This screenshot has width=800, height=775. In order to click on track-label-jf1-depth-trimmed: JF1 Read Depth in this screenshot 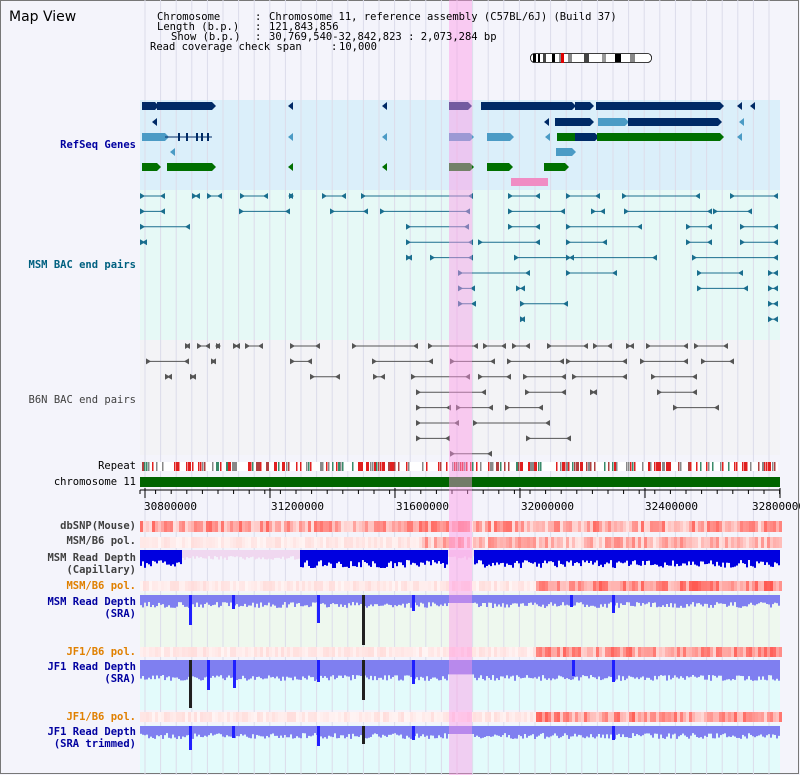, I will do `click(91, 732)`.